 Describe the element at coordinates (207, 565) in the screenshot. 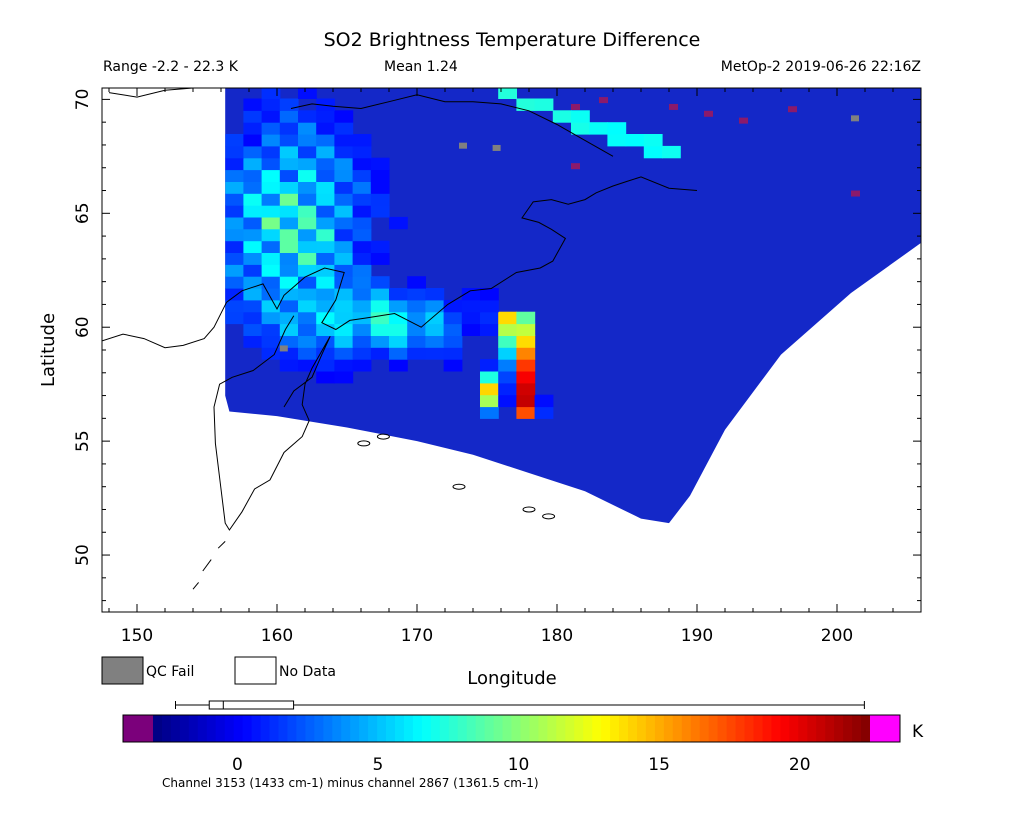

I see `coastline-path` at that location.